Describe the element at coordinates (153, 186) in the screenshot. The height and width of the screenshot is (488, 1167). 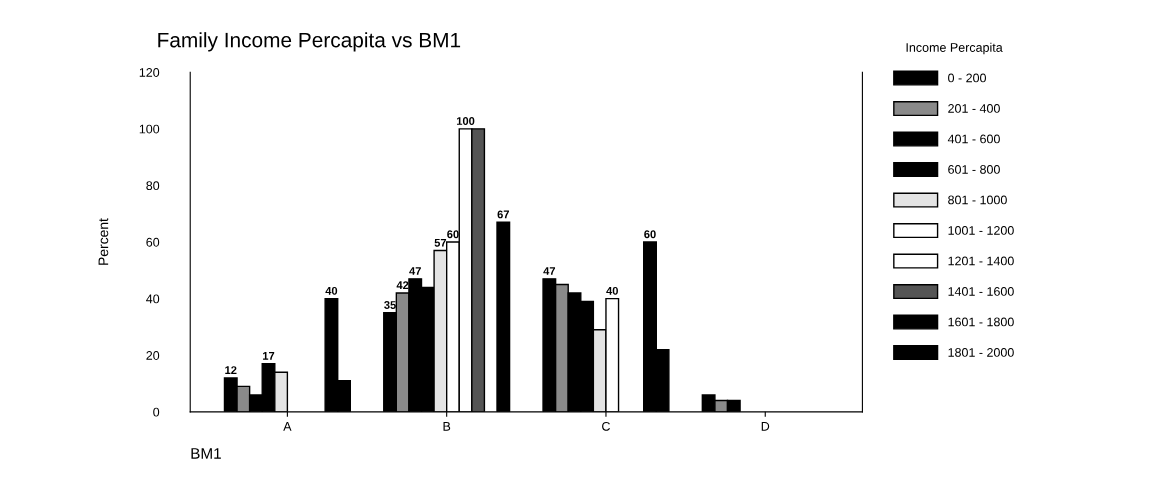
I see `y-tick-label: 80` at that location.